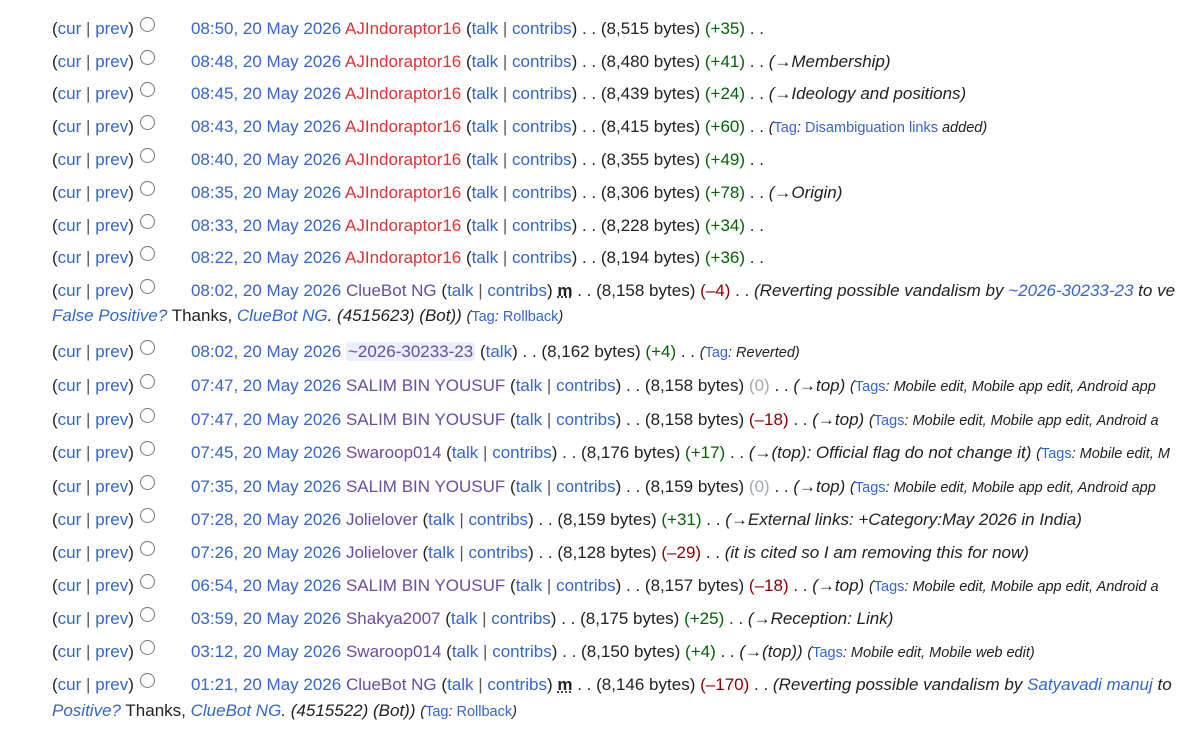 The width and height of the screenshot is (1200, 731). What do you see at coordinates (266, 225) in the screenshot?
I see `timestamp-link: 08:33, 20 May 2026` at bounding box center [266, 225].